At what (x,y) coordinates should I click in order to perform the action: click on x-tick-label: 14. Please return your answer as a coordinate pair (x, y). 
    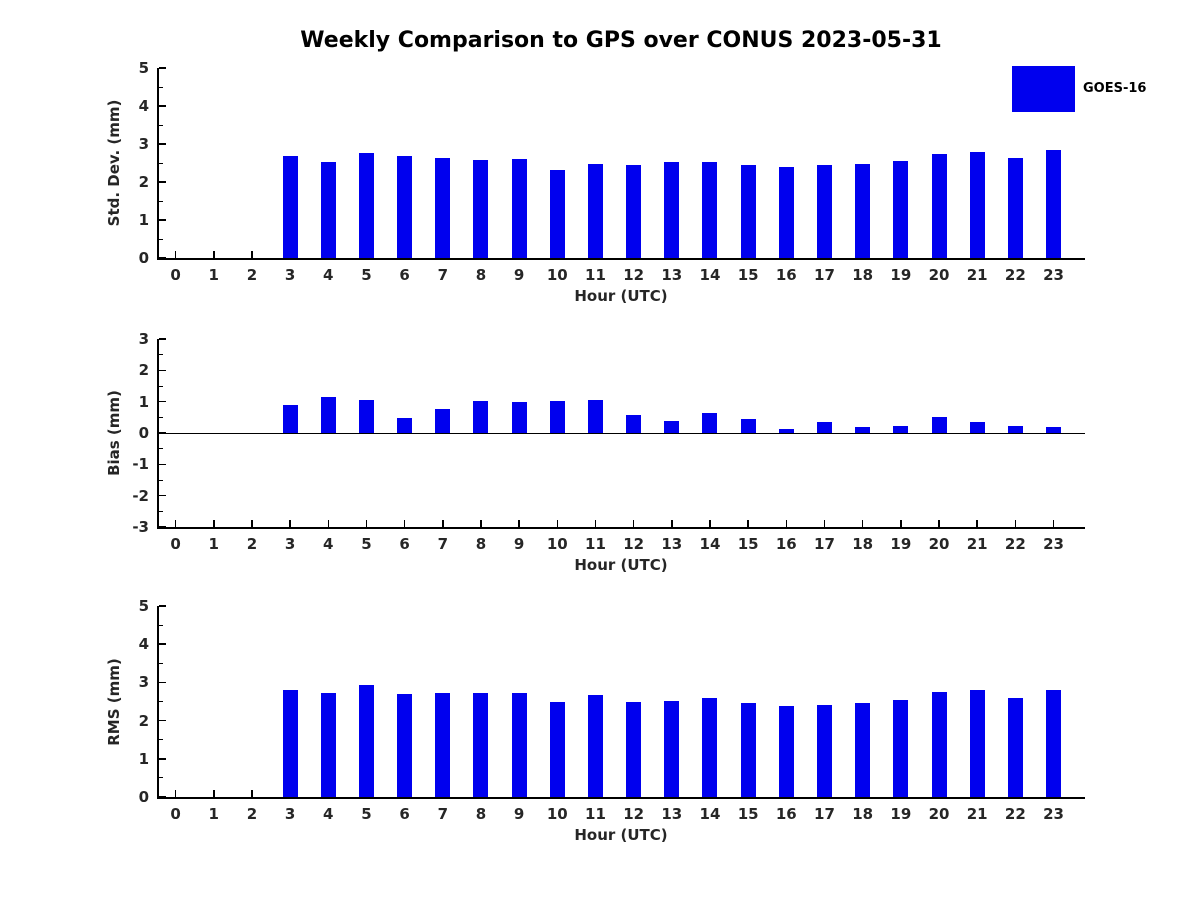
    Looking at the image, I should click on (710, 275).